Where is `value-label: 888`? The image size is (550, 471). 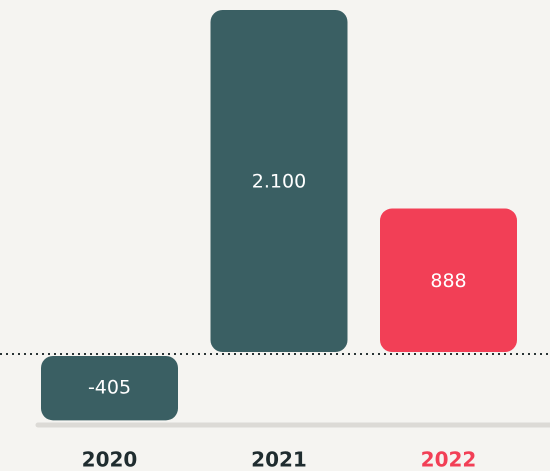 value-label: 888 is located at coordinates (448, 281).